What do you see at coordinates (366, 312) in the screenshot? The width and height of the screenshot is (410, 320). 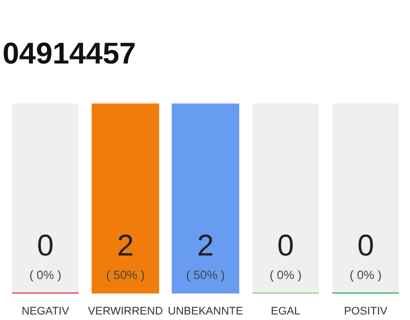 I see `x-tick-label: POSITIV` at bounding box center [366, 312].